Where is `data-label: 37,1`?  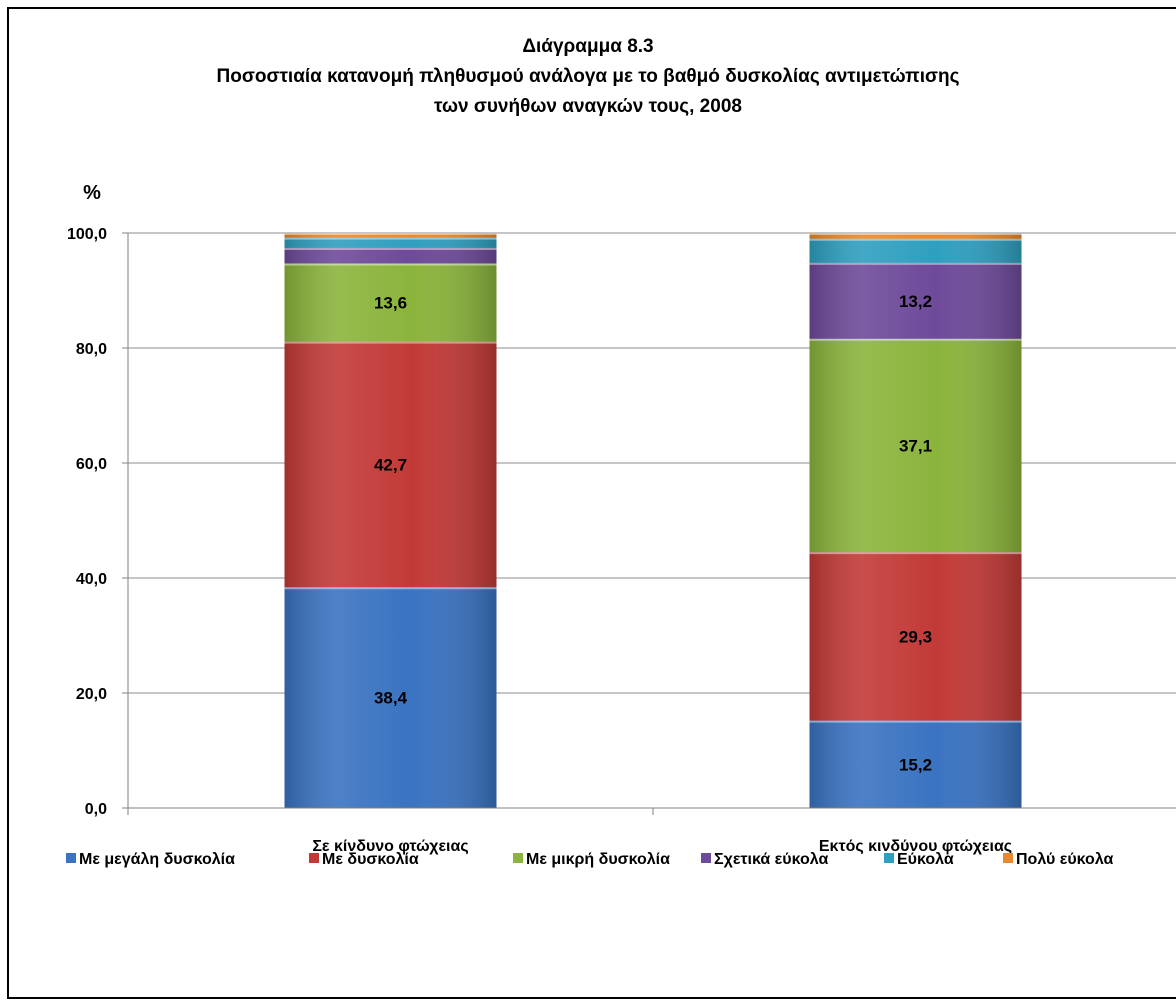
data-label: 37,1 is located at coordinates (915, 445).